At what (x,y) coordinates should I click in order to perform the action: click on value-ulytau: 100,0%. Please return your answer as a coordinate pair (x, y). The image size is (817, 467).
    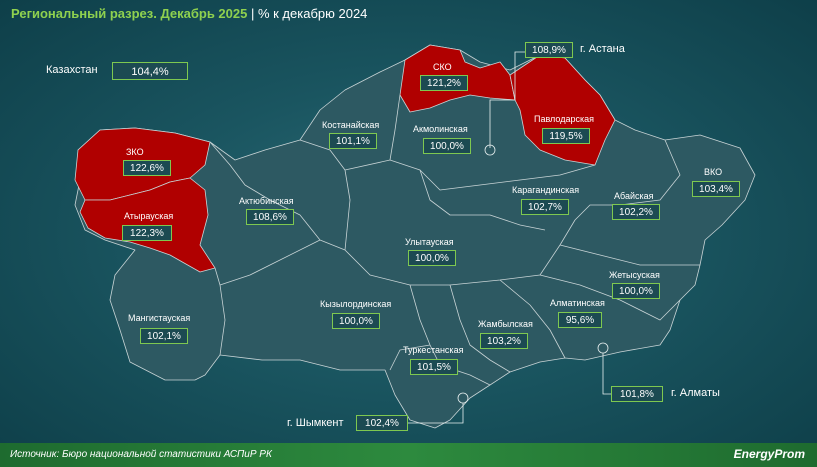
    Looking at the image, I should click on (432, 258).